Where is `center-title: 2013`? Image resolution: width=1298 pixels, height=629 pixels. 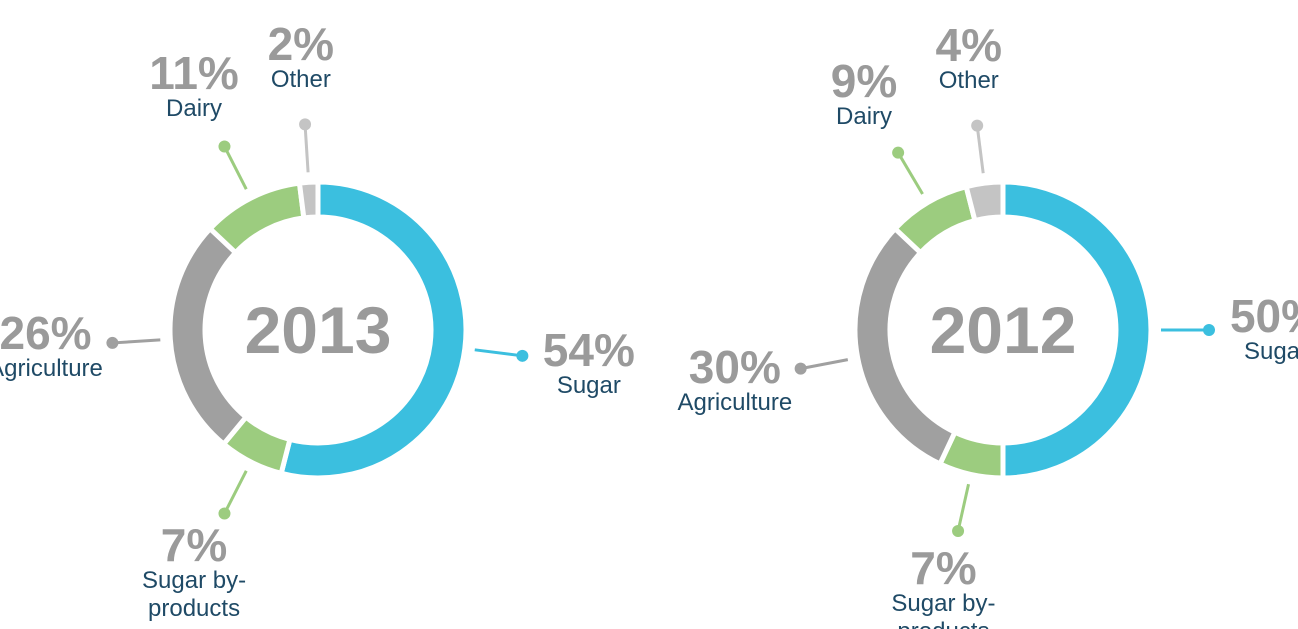 center-title: 2013 is located at coordinates (318, 330).